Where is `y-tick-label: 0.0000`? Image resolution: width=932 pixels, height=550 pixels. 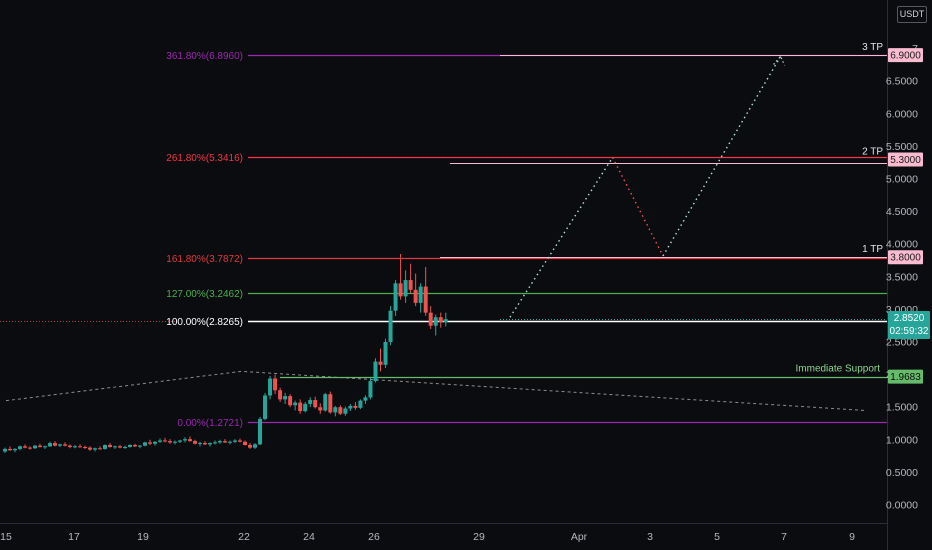 y-tick-label: 0.0000 is located at coordinates (902, 506).